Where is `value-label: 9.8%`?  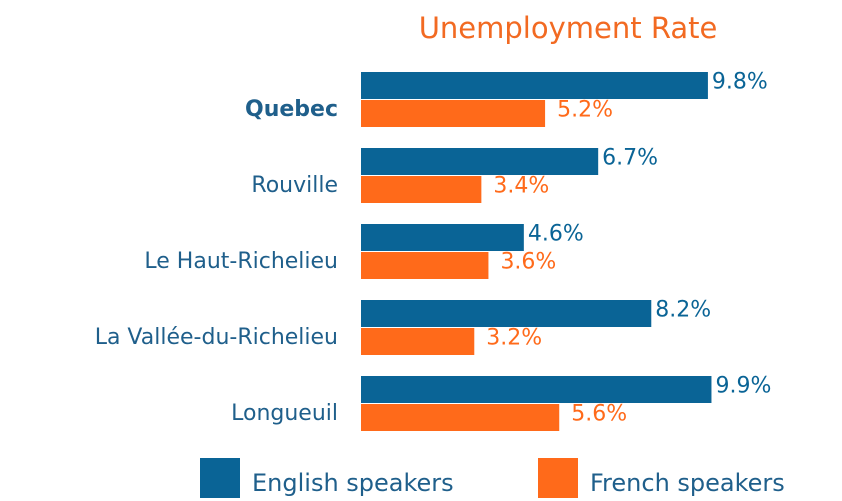 value-label: 9.8% is located at coordinates (740, 82).